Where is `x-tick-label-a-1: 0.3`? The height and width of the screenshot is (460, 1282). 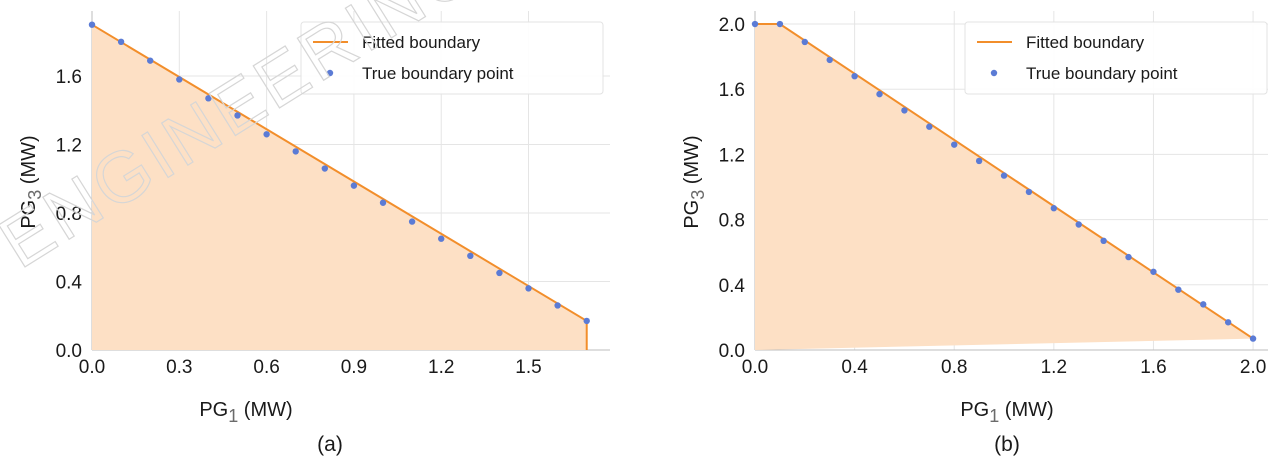 x-tick-label-a-1: 0.3 is located at coordinates (179, 367).